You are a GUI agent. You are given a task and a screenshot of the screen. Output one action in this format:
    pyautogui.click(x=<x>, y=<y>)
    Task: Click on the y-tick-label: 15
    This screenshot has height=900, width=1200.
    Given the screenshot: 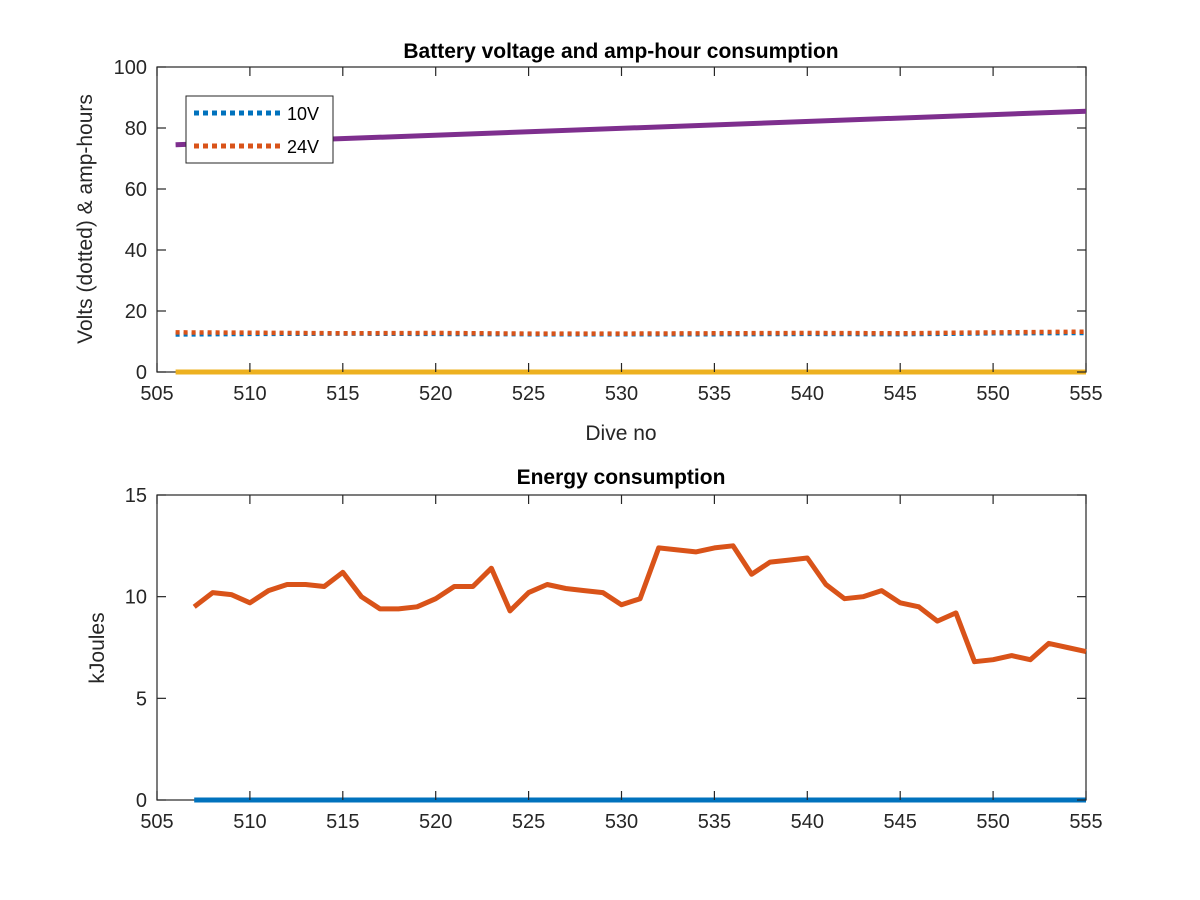 What is the action you would take?
    pyautogui.click(x=136, y=496)
    